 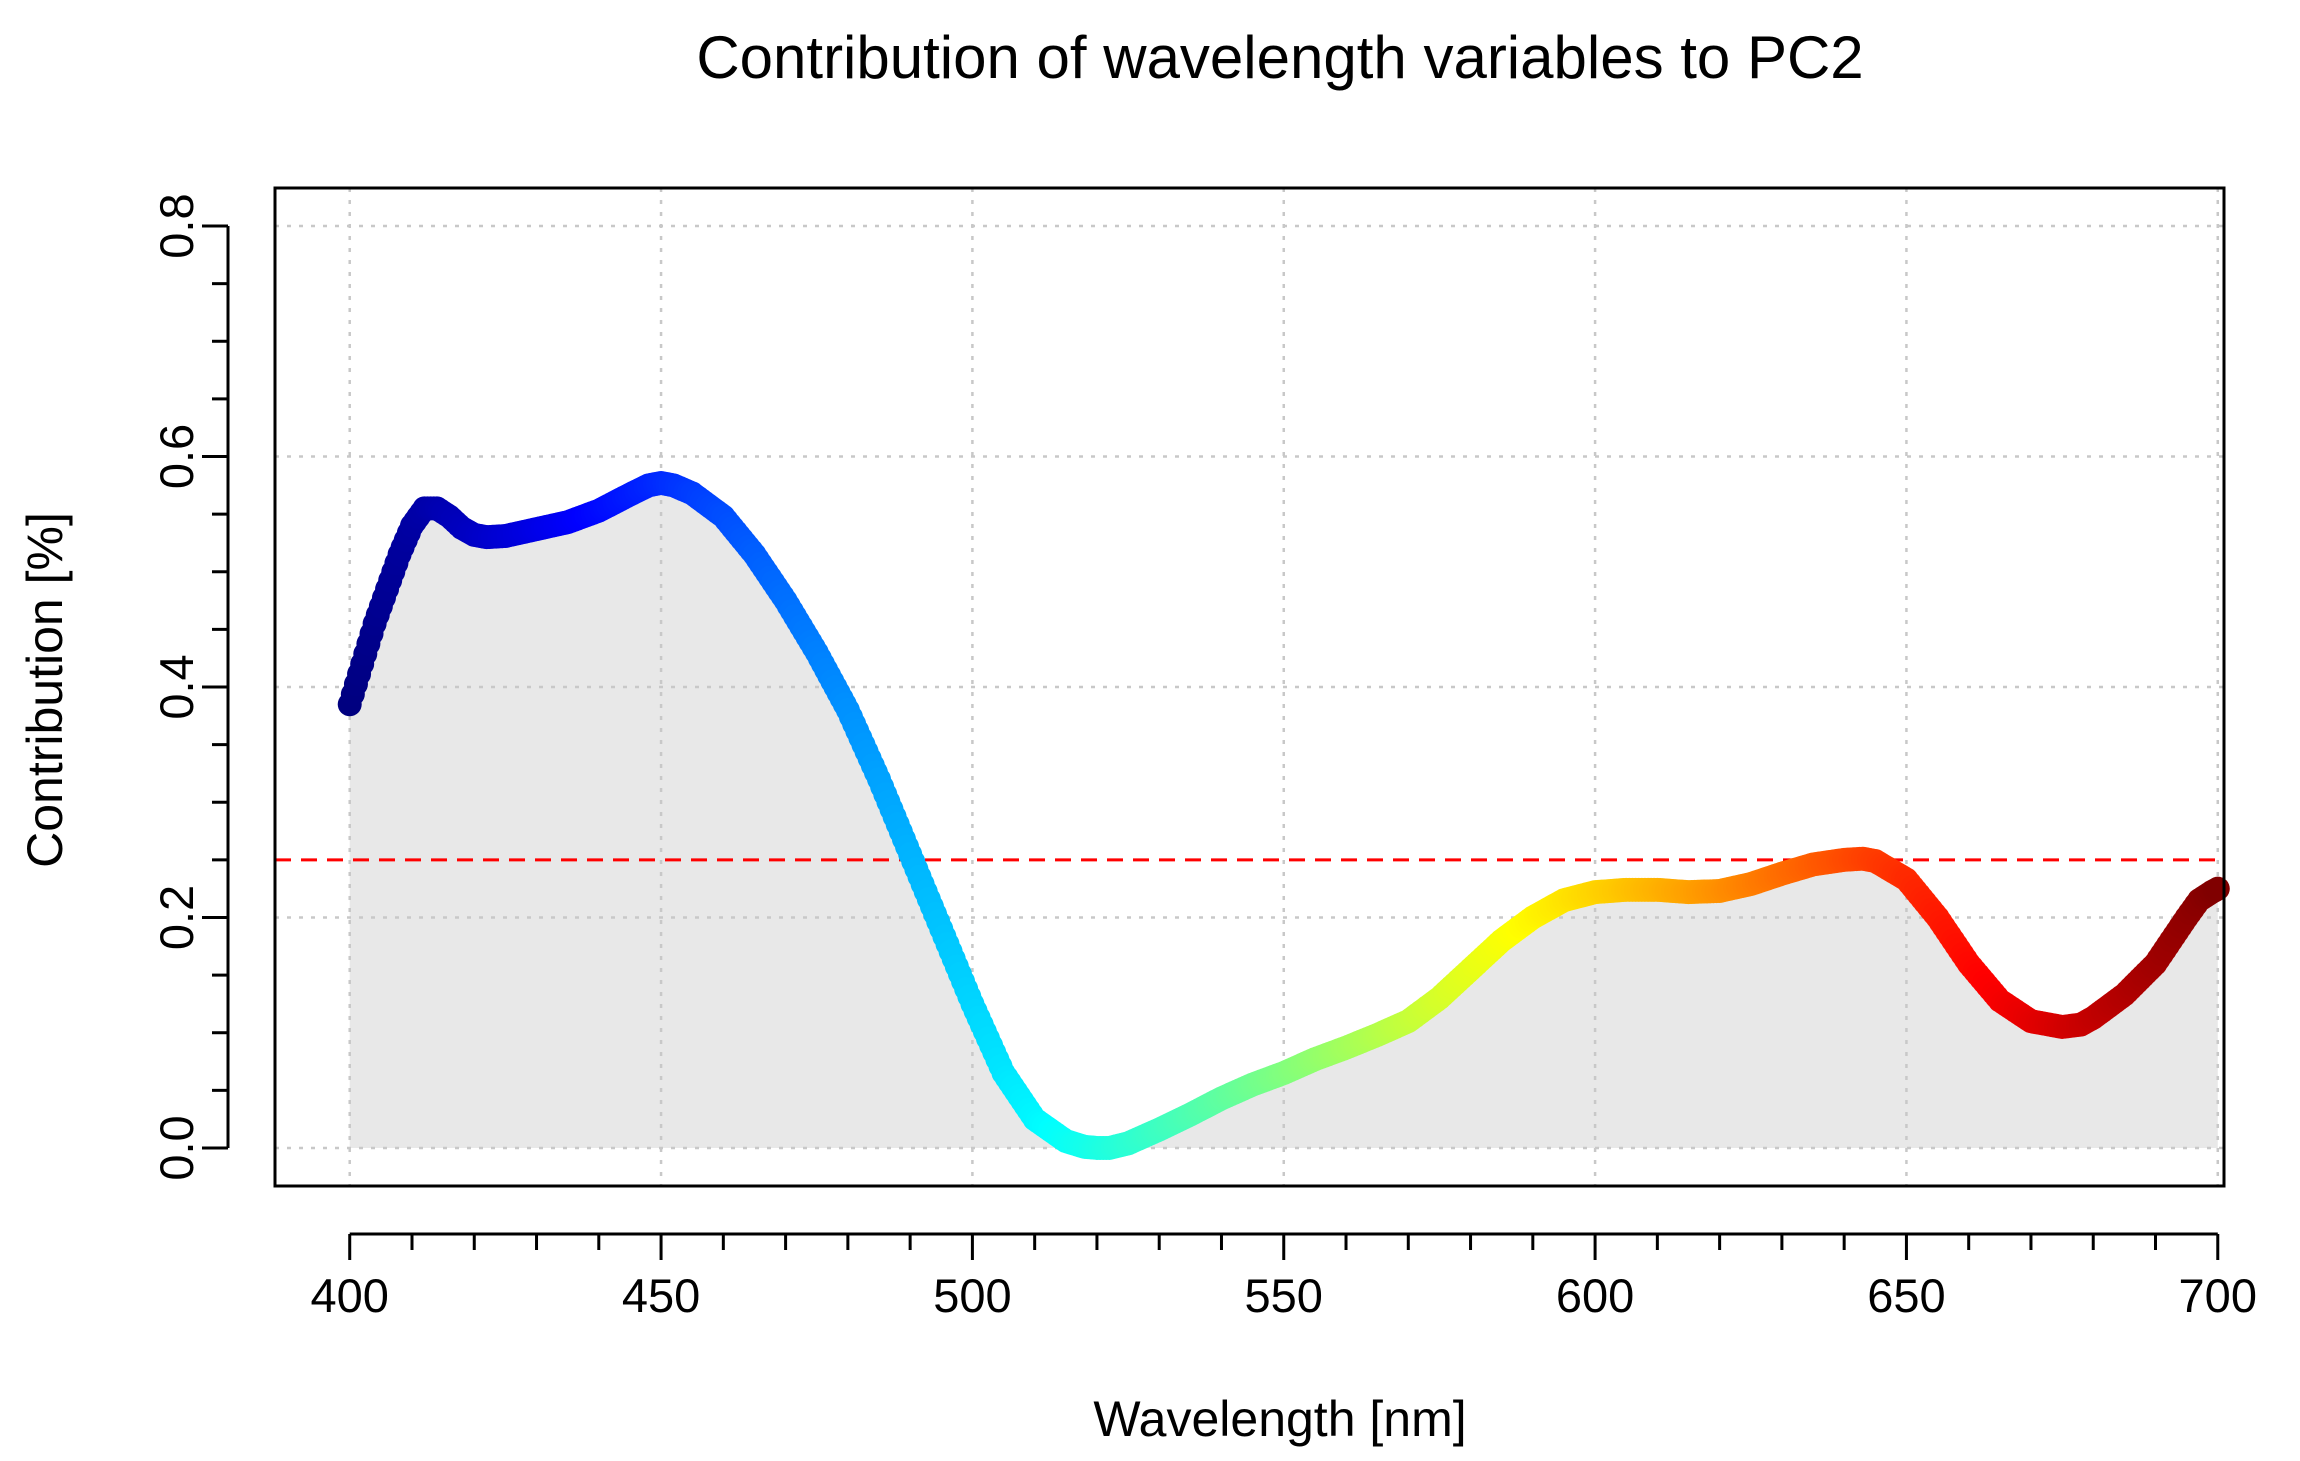 What do you see at coordinates (2217, 888) in the screenshot?
I see `data-point` at bounding box center [2217, 888].